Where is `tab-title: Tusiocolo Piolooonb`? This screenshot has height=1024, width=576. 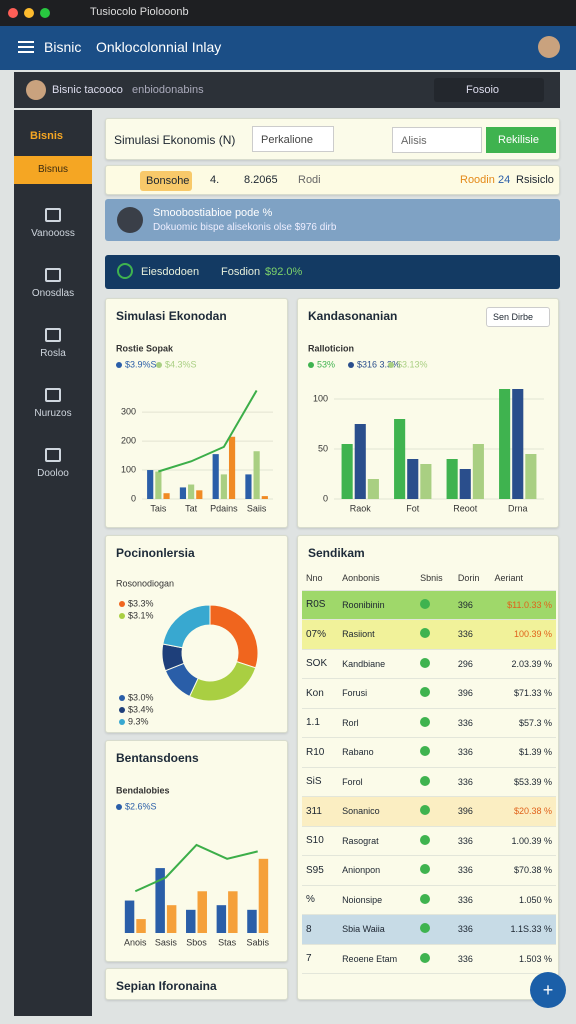 tab-title: Tusiocolo Piolooonb is located at coordinates (139, 12).